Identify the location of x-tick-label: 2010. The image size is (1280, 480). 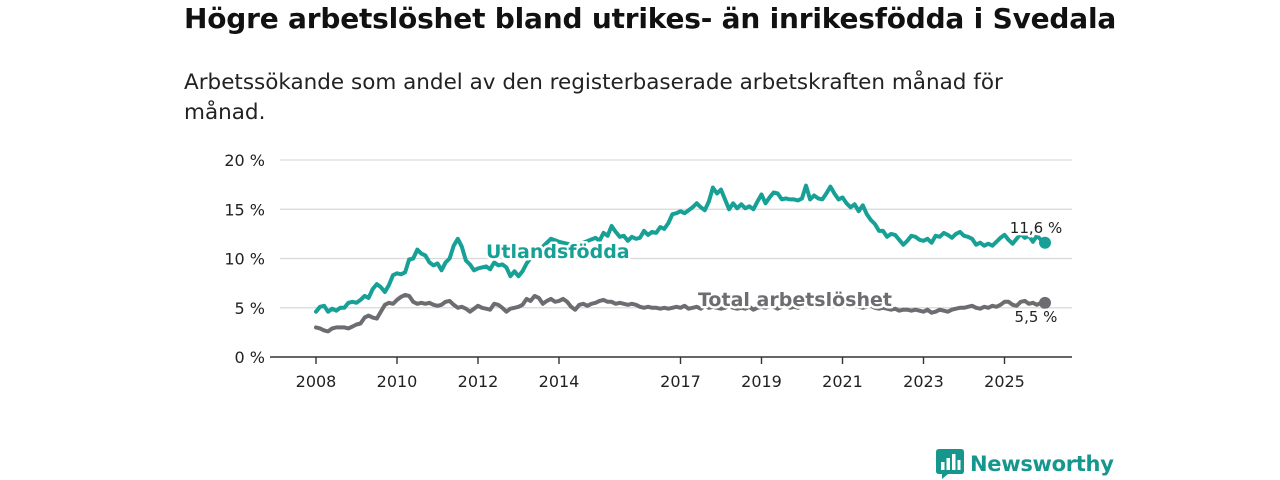
(397, 381).